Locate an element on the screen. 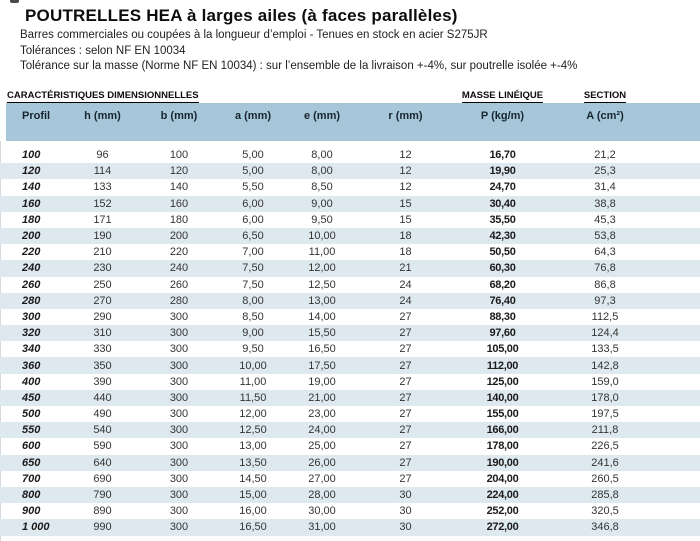 This screenshot has height=541, width=700. cell-e-mm: 19,00 is located at coordinates (322, 381).